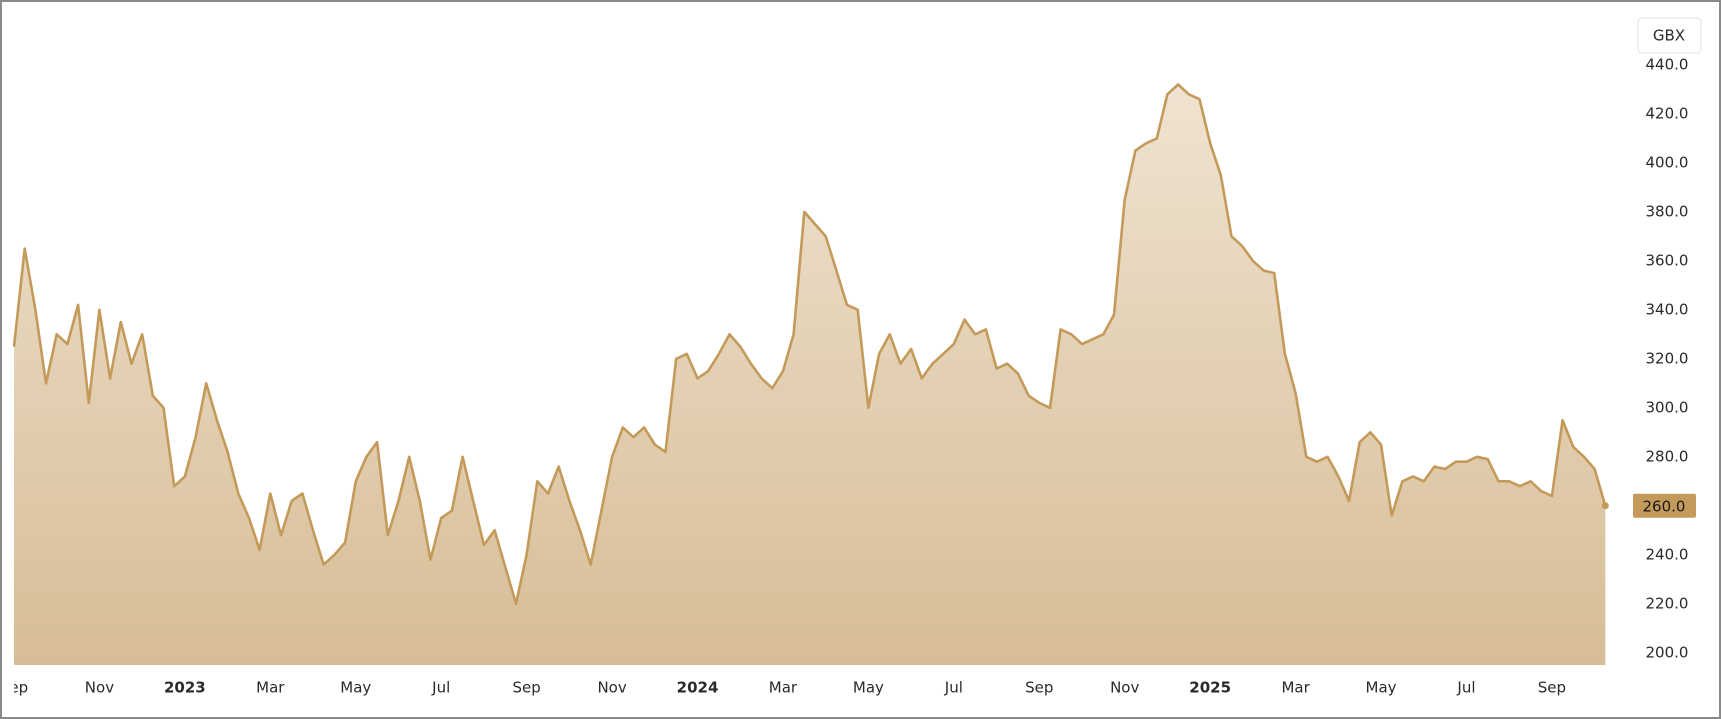 The height and width of the screenshot is (719, 1721). I want to click on y-tick-label: 200.0, so click(1667, 652).